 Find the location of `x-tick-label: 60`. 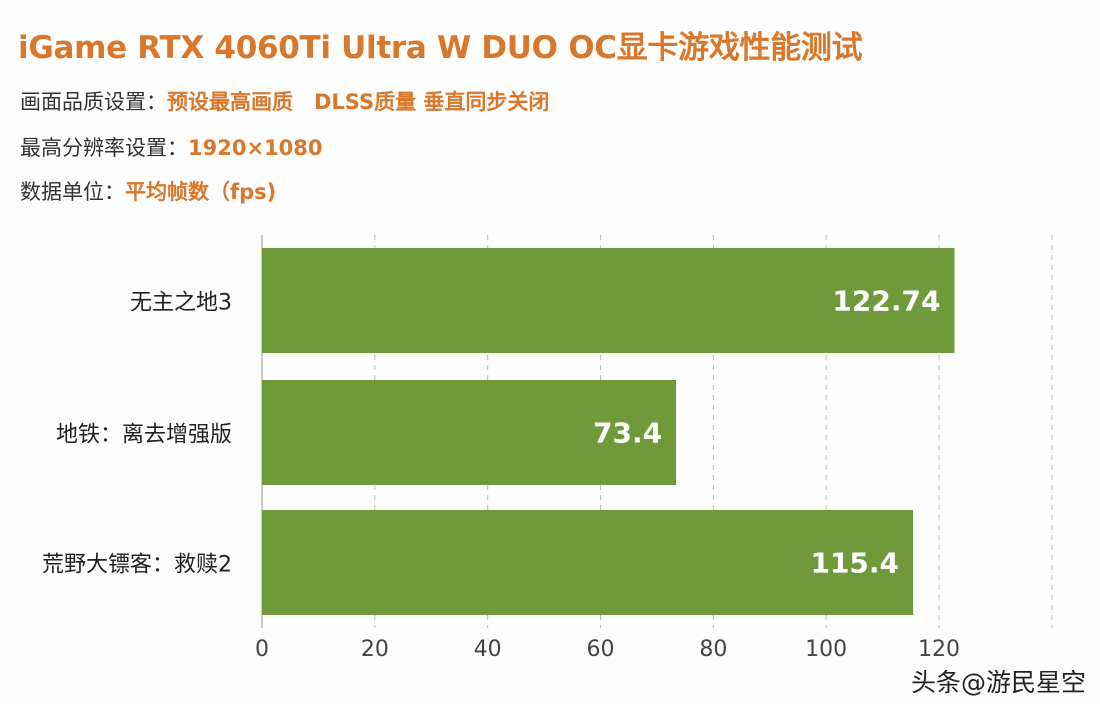

x-tick-label: 60 is located at coordinates (601, 649).